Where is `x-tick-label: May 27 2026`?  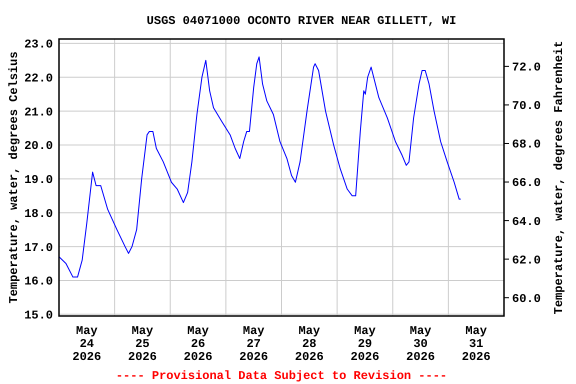
x-tick-label: May 27 2026 is located at coordinates (253, 344).